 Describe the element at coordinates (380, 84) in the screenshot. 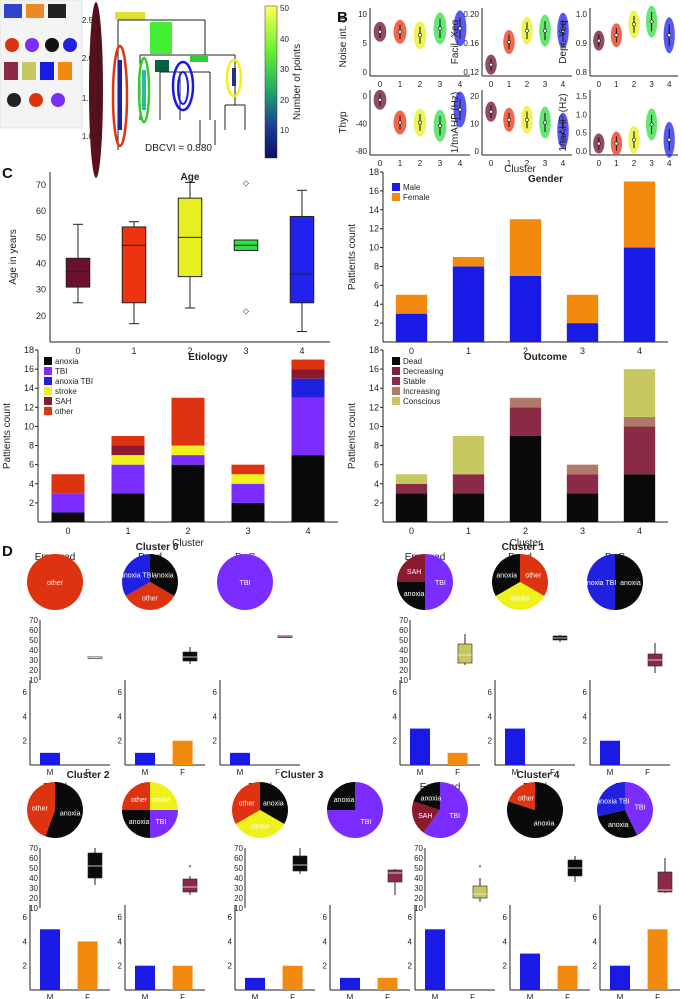

I see `violin-x-tick: 0` at that location.